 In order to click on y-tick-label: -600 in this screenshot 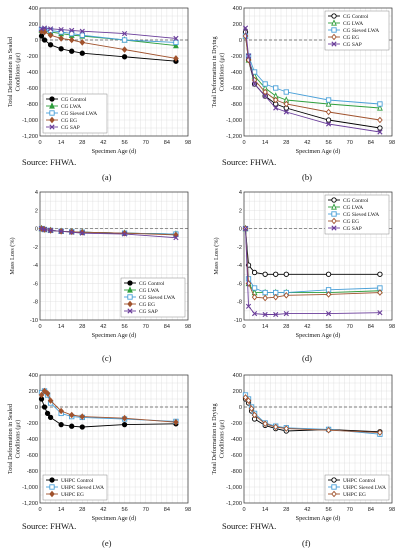, I will do `click(32, 456)`.